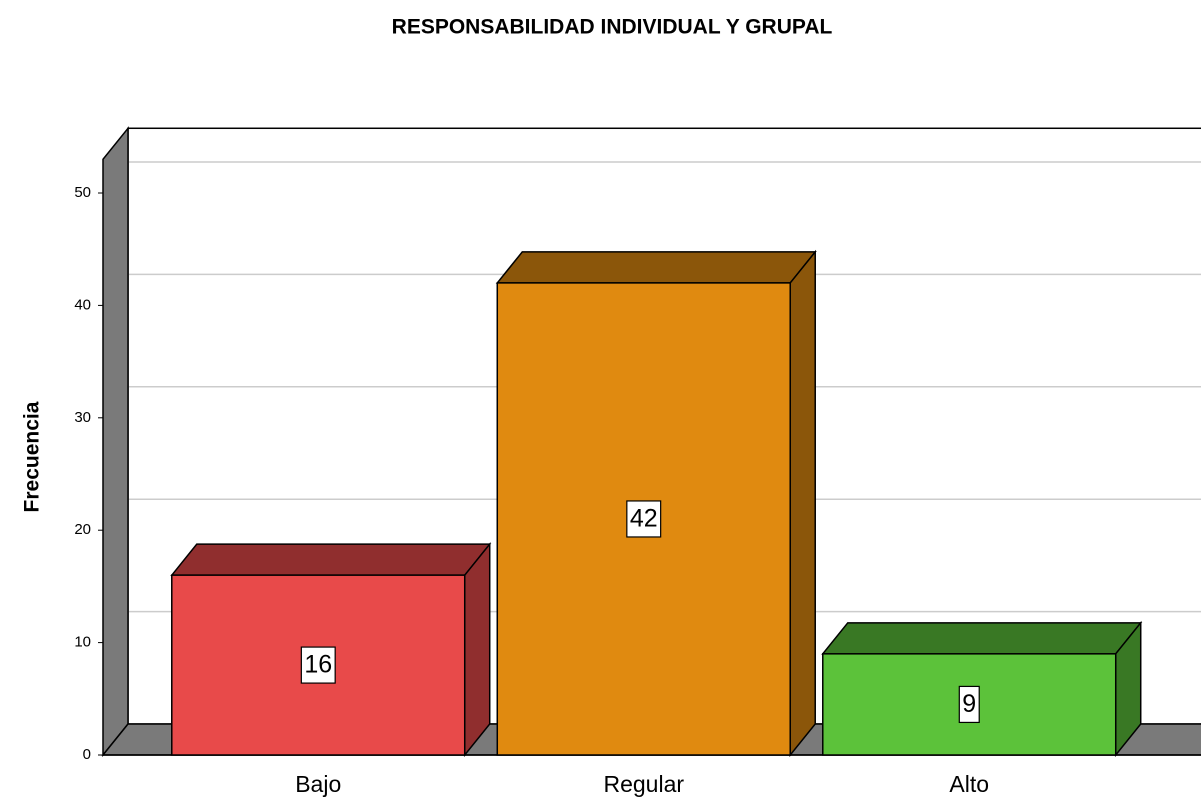 This screenshot has width=1201, height=798. I want to click on y-tick-label: 40, so click(82, 304).